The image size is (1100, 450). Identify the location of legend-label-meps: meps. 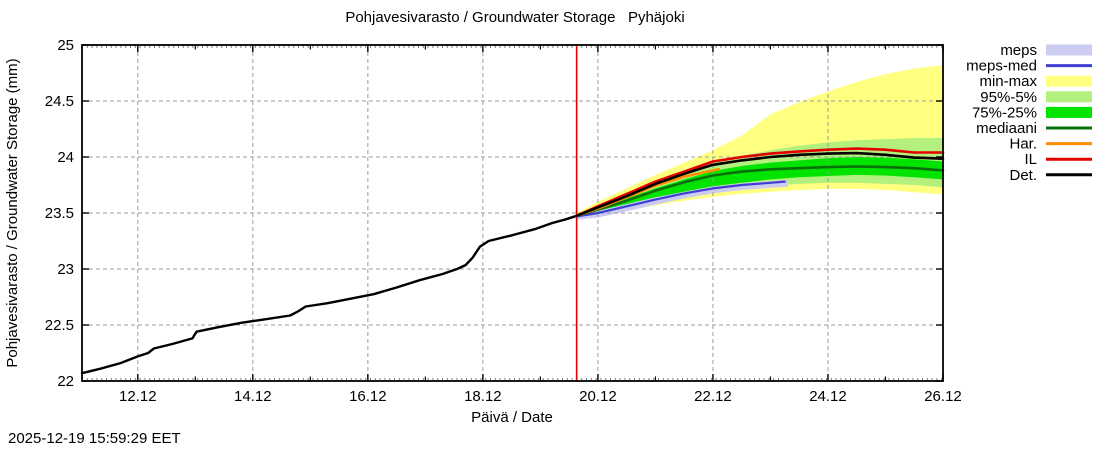
(1018, 50).